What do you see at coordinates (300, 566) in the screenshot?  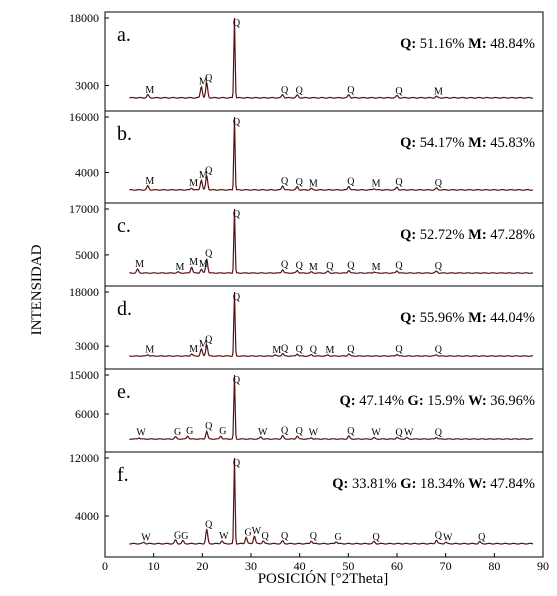 I see `x-tick-label: 40` at bounding box center [300, 566].